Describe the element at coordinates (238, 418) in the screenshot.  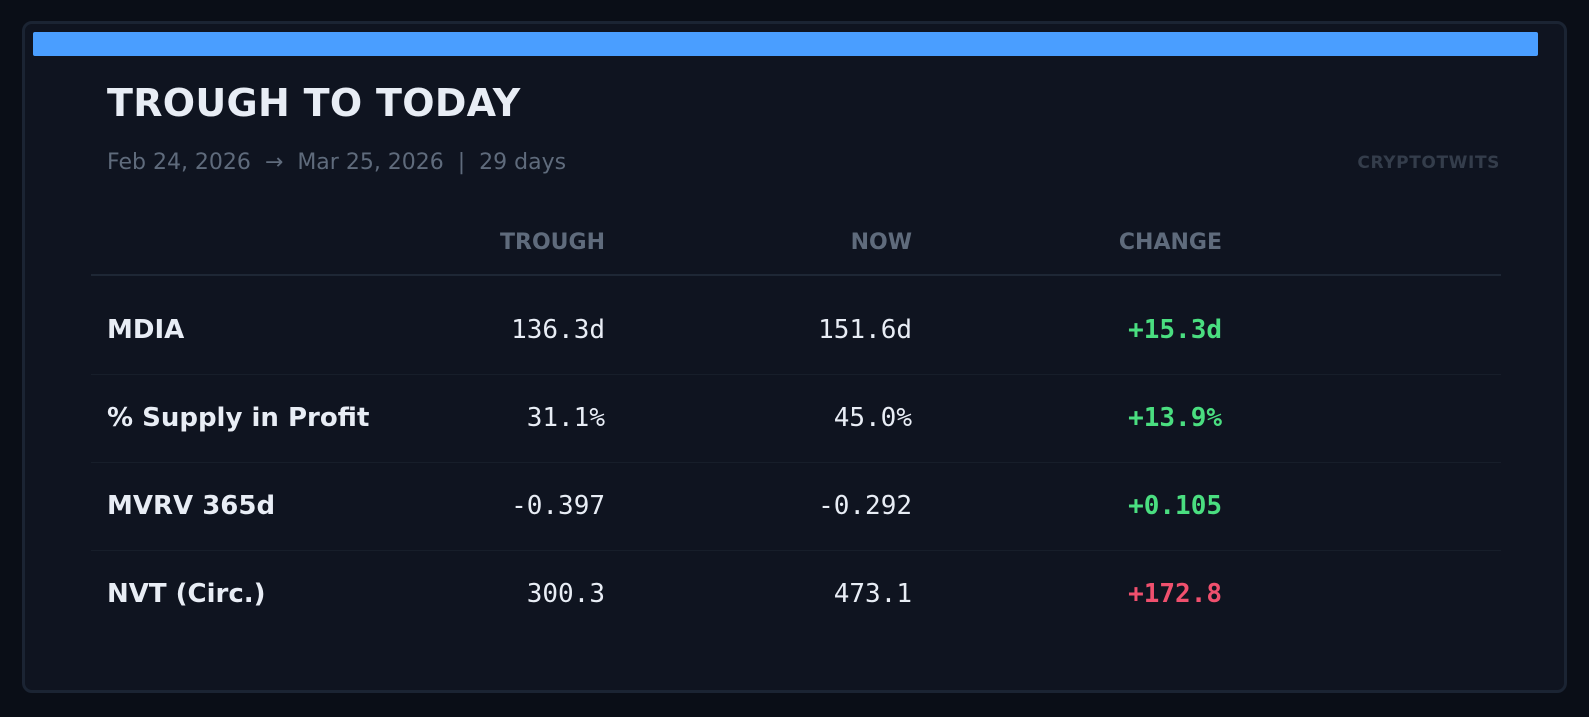
I see `metric-label: % Supply in Profit` at that location.